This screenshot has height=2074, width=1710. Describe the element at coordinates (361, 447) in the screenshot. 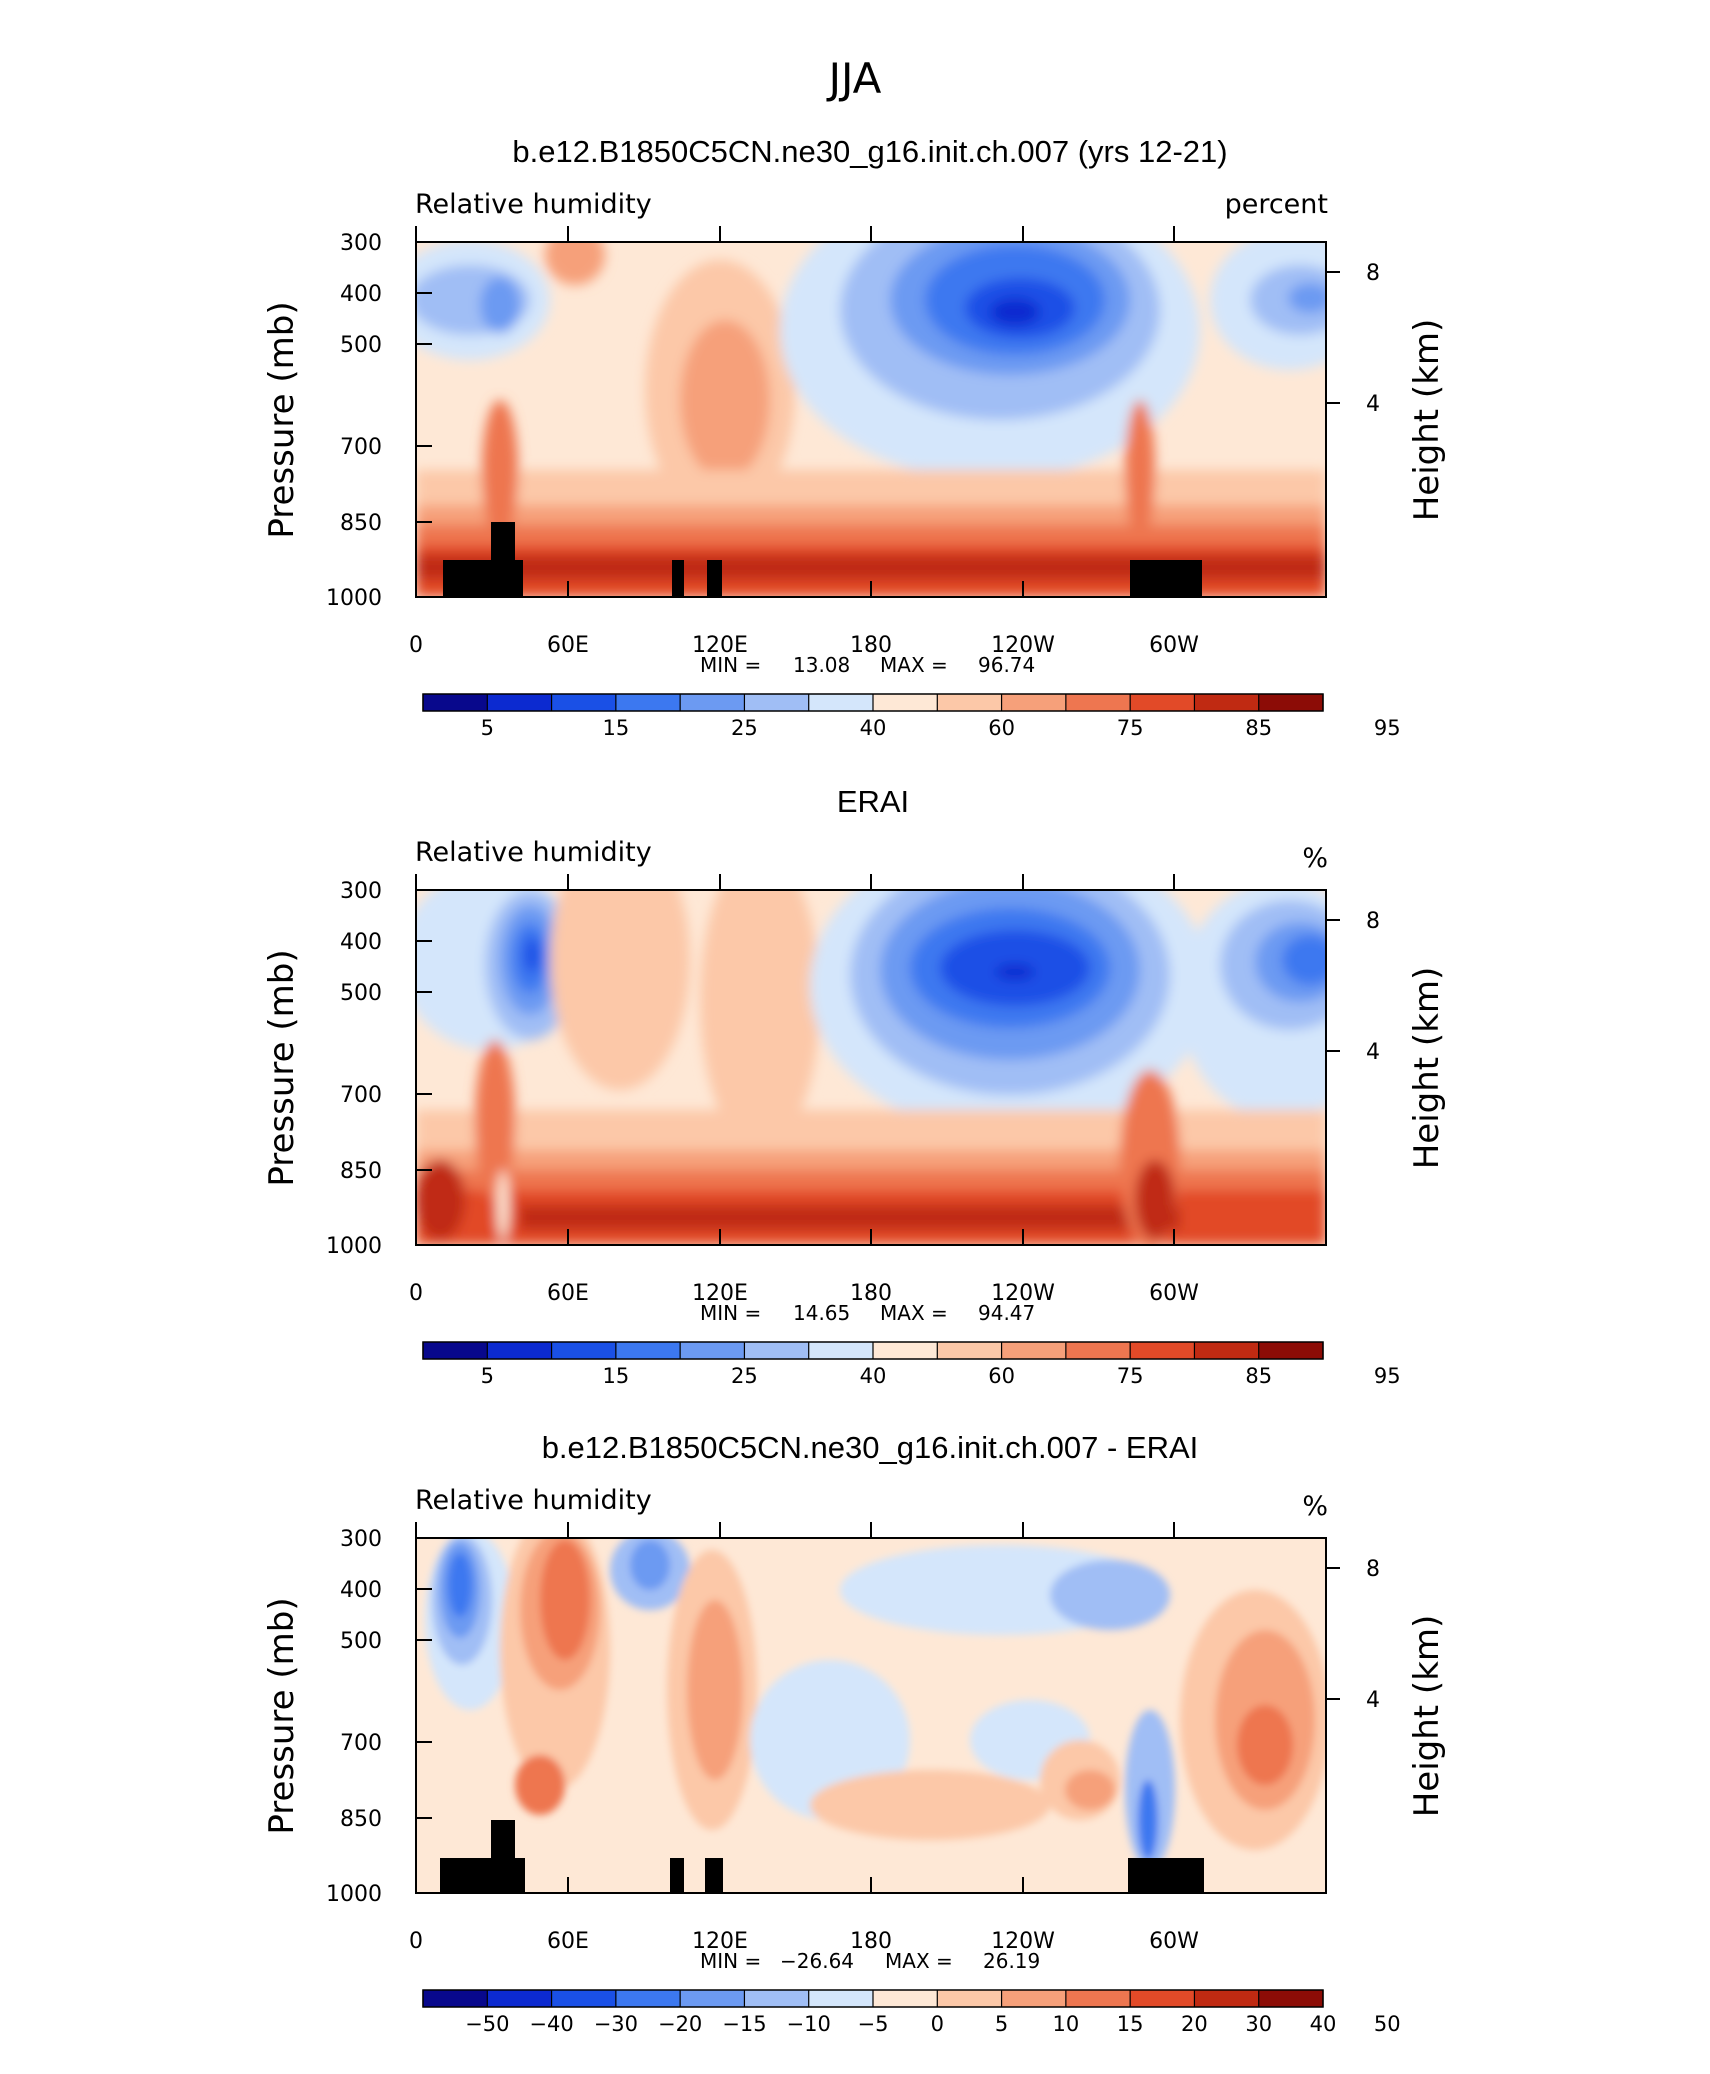

I see `y-tick-label: 700` at that location.